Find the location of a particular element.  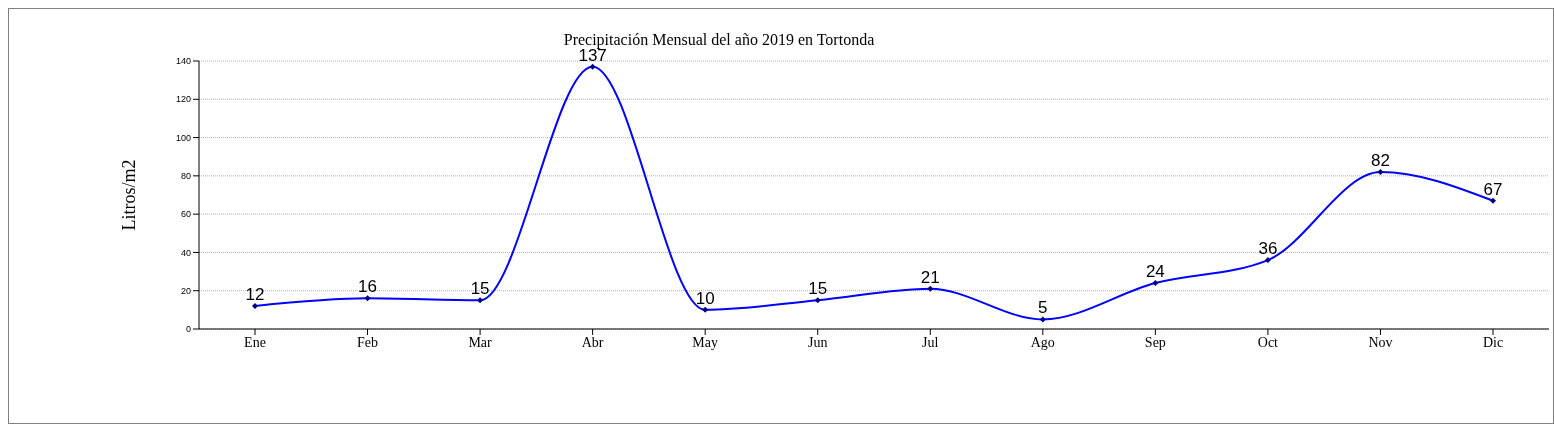

y-tick-label: 120 is located at coordinates (183, 99).